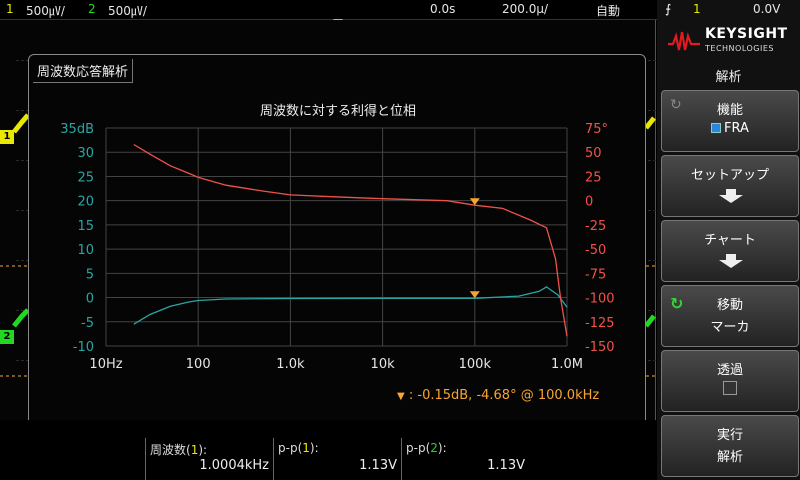  Describe the element at coordinates (729, 435) in the screenshot. I see `softkey-label: 実行` at that location.